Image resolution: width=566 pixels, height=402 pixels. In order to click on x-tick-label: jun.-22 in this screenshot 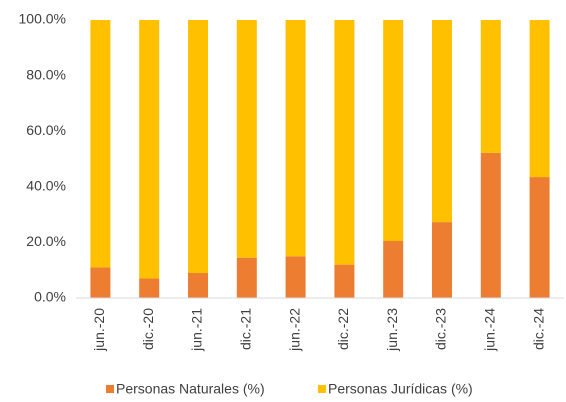, I will do `click(294, 330)`.